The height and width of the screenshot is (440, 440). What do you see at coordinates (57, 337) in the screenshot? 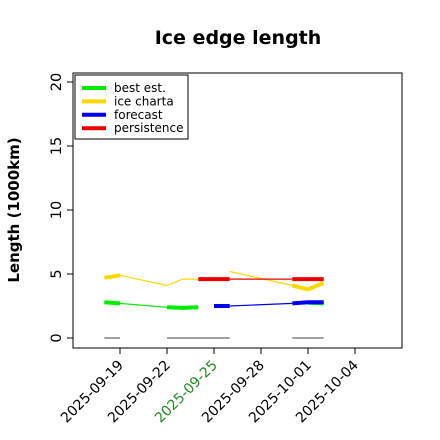
I see `y-tick-label: 0` at bounding box center [57, 337].